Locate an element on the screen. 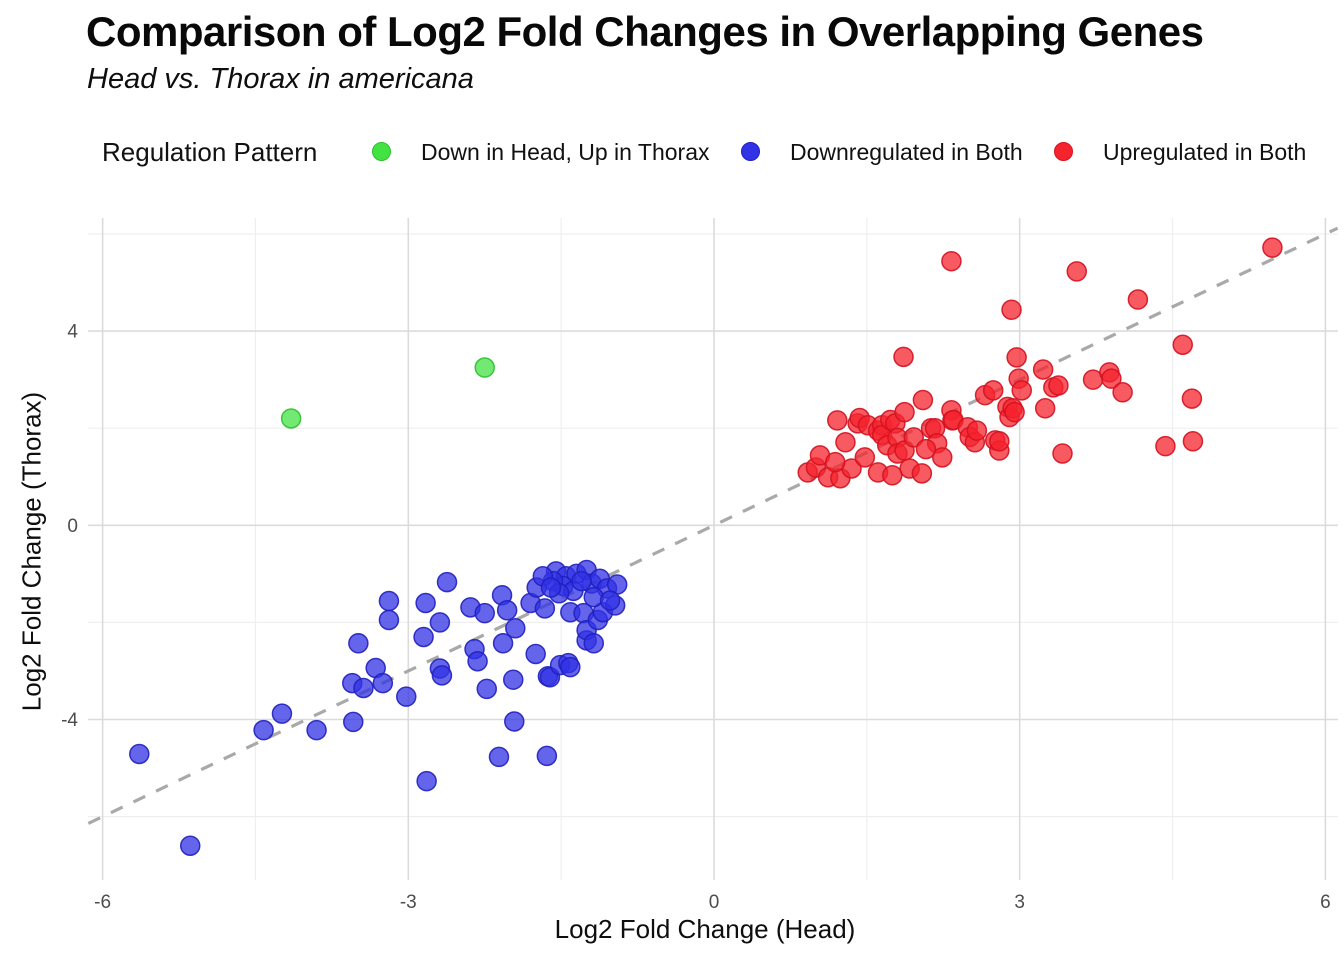  y-axis-title: Log2 Fold Change (Thorax) is located at coordinates (31, 551).